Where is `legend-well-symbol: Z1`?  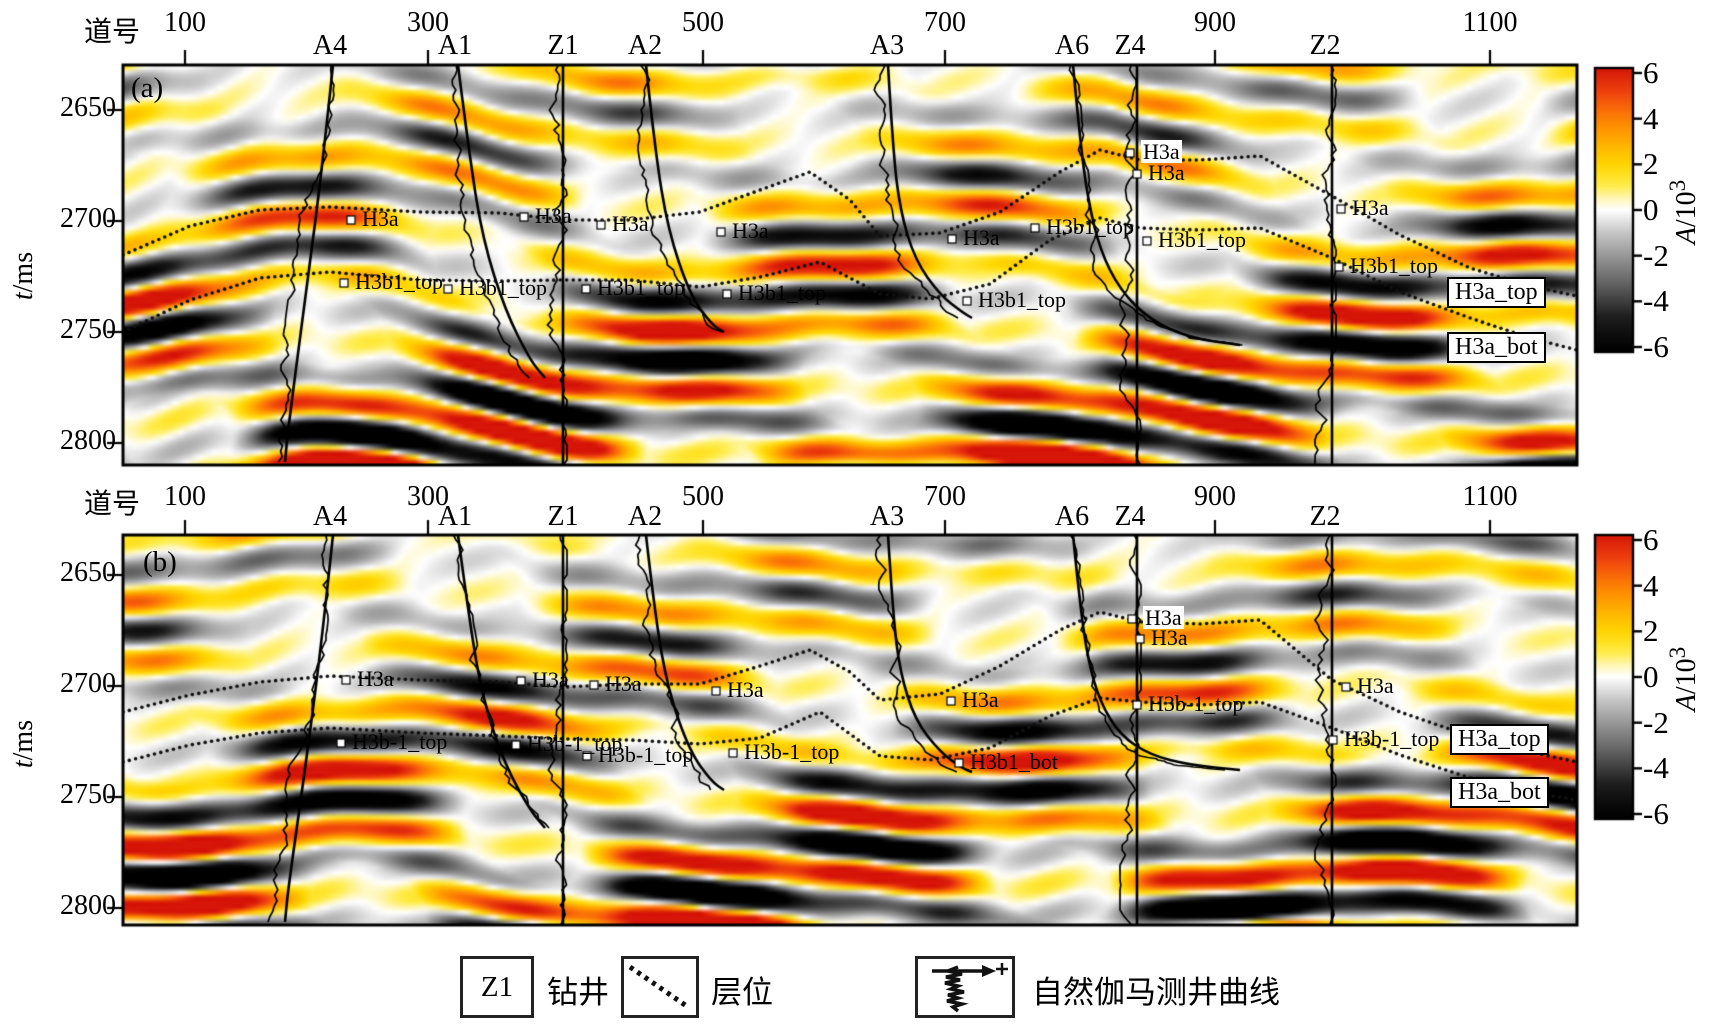 legend-well-symbol: Z1 is located at coordinates (497, 987).